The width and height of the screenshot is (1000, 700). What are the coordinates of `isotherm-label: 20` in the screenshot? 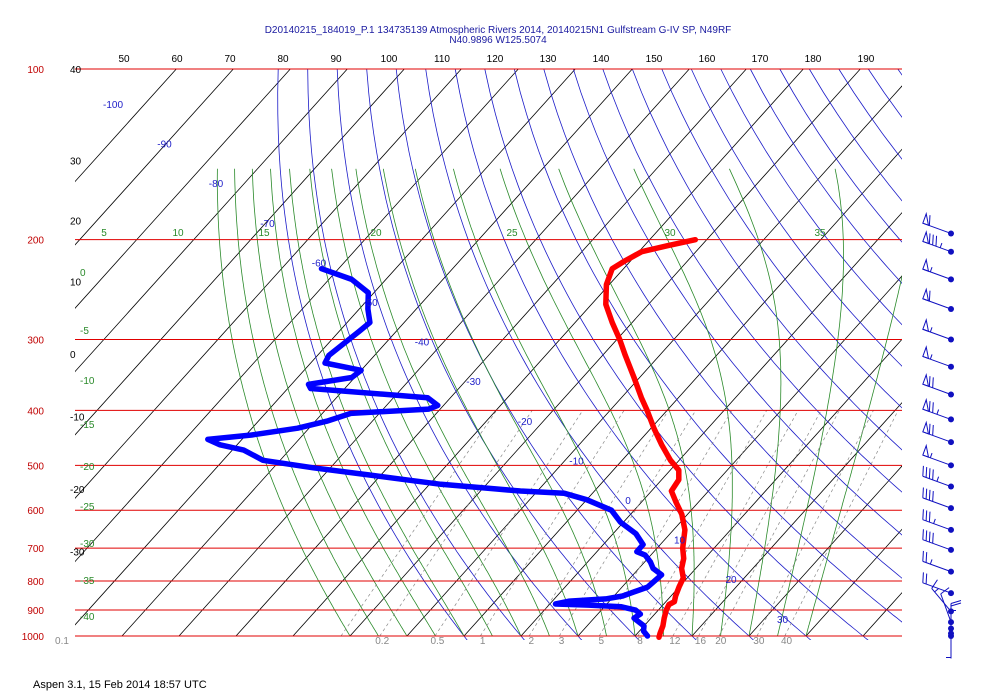 It's located at (76, 221).